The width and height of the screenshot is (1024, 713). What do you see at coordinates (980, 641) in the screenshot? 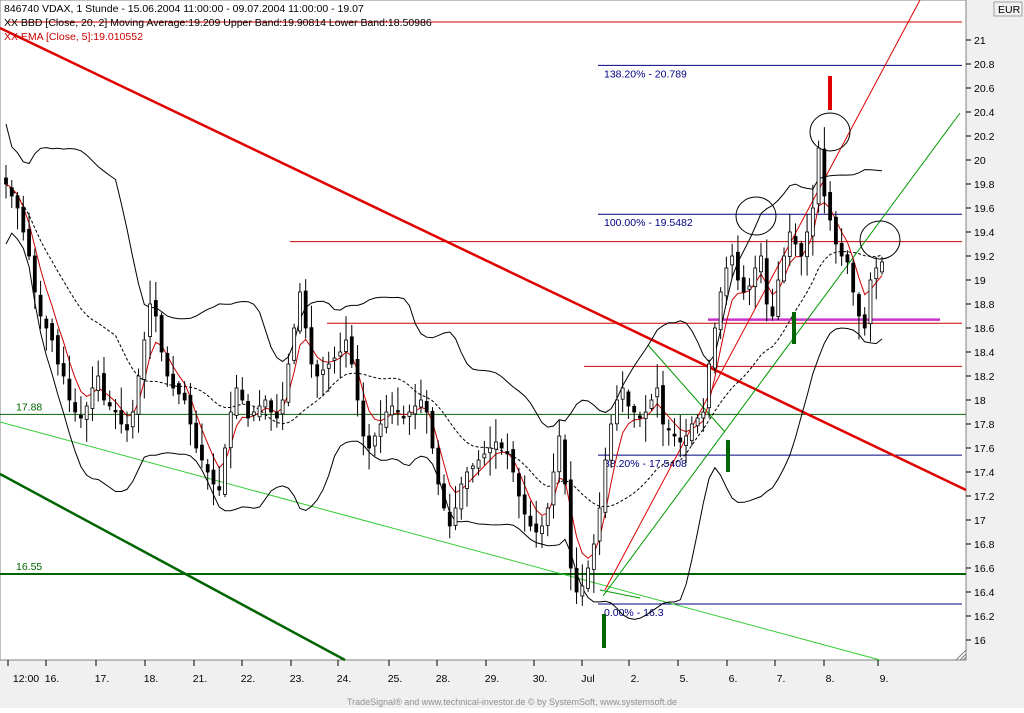
I see `y-tick-label: 16` at bounding box center [980, 641].